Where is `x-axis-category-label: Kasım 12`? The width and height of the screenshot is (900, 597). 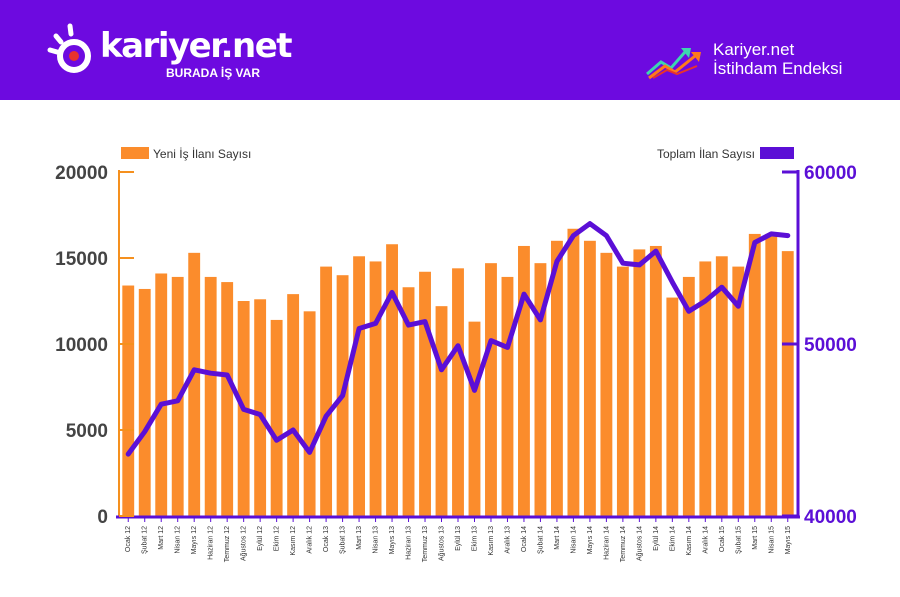
x-axis-category-label: Kasım 12 is located at coordinates (293, 541).